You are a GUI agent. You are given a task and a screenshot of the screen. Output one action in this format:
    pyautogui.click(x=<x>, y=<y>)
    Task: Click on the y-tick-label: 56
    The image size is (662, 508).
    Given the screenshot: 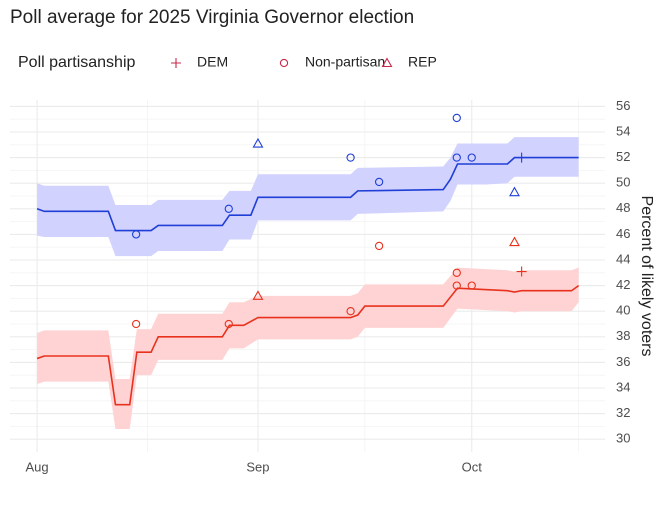 What is the action you would take?
    pyautogui.click(x=623, y=105)
    